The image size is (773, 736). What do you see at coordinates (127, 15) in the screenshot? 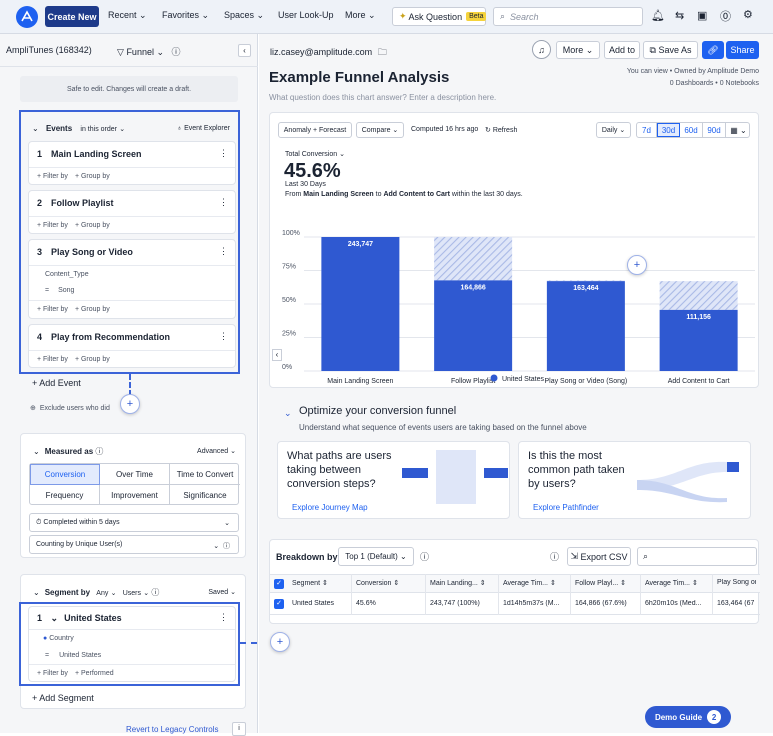
I see `nav-recent: Recent ⌄` at bounding box center [127, 15].